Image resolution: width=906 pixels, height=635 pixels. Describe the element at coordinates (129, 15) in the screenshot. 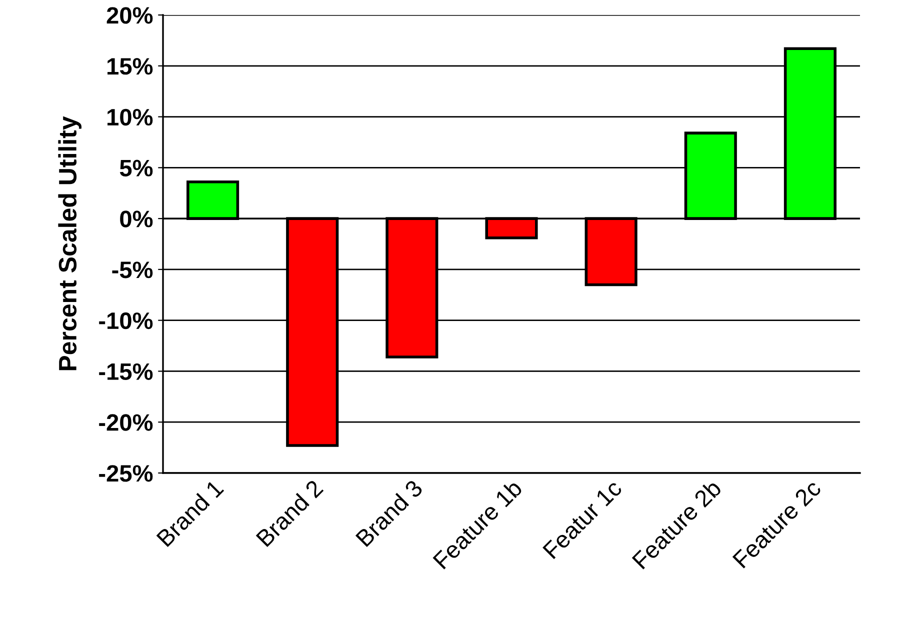

I see `y-tick-label: 20%` at that location.